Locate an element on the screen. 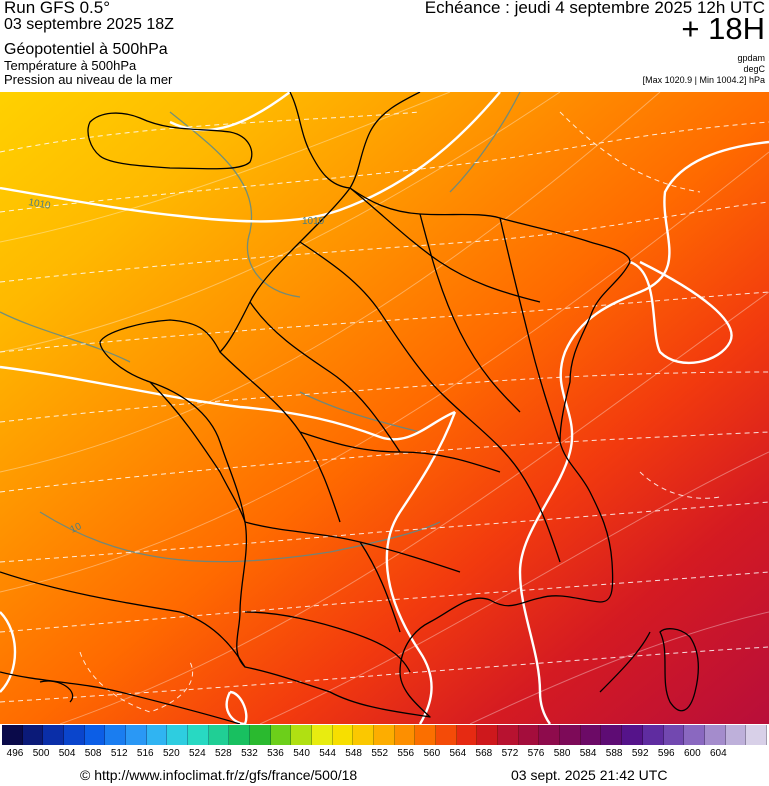  colorbar-tick-label: 528 is located at coordinates (223, 753).